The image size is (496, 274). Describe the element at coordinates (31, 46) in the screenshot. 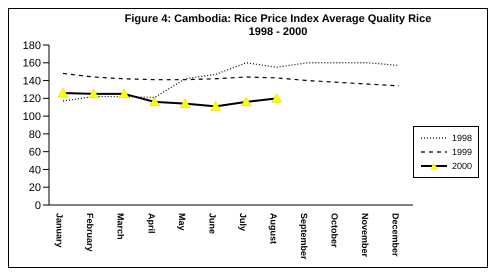

I see `y-tick-label: 180` at that location.